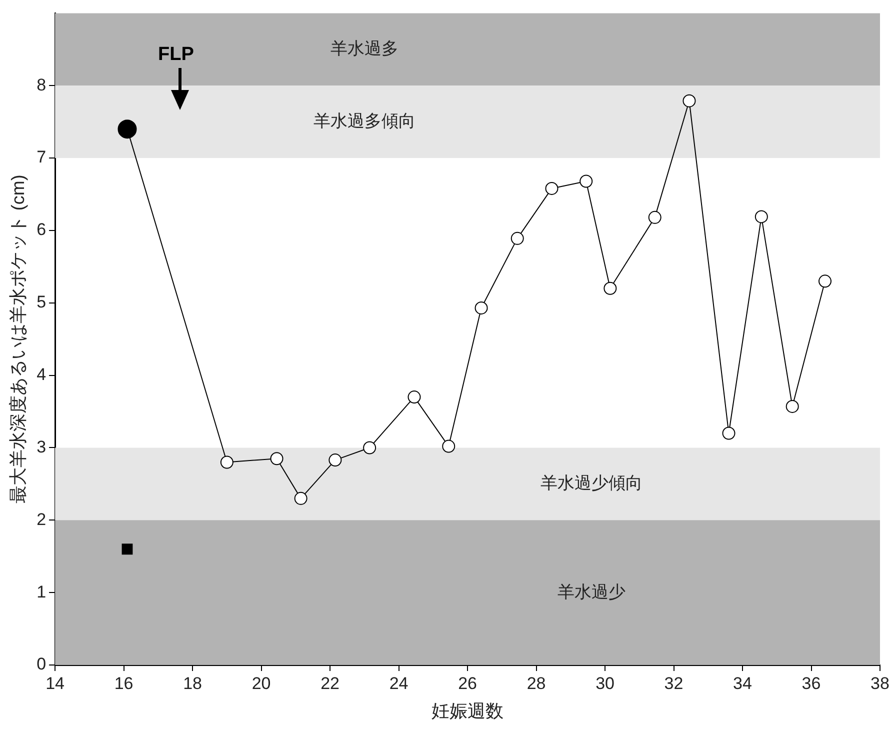 This screenshot has width=894, height=731. I want to click on y-tick-label: 8, so click(41, 84).